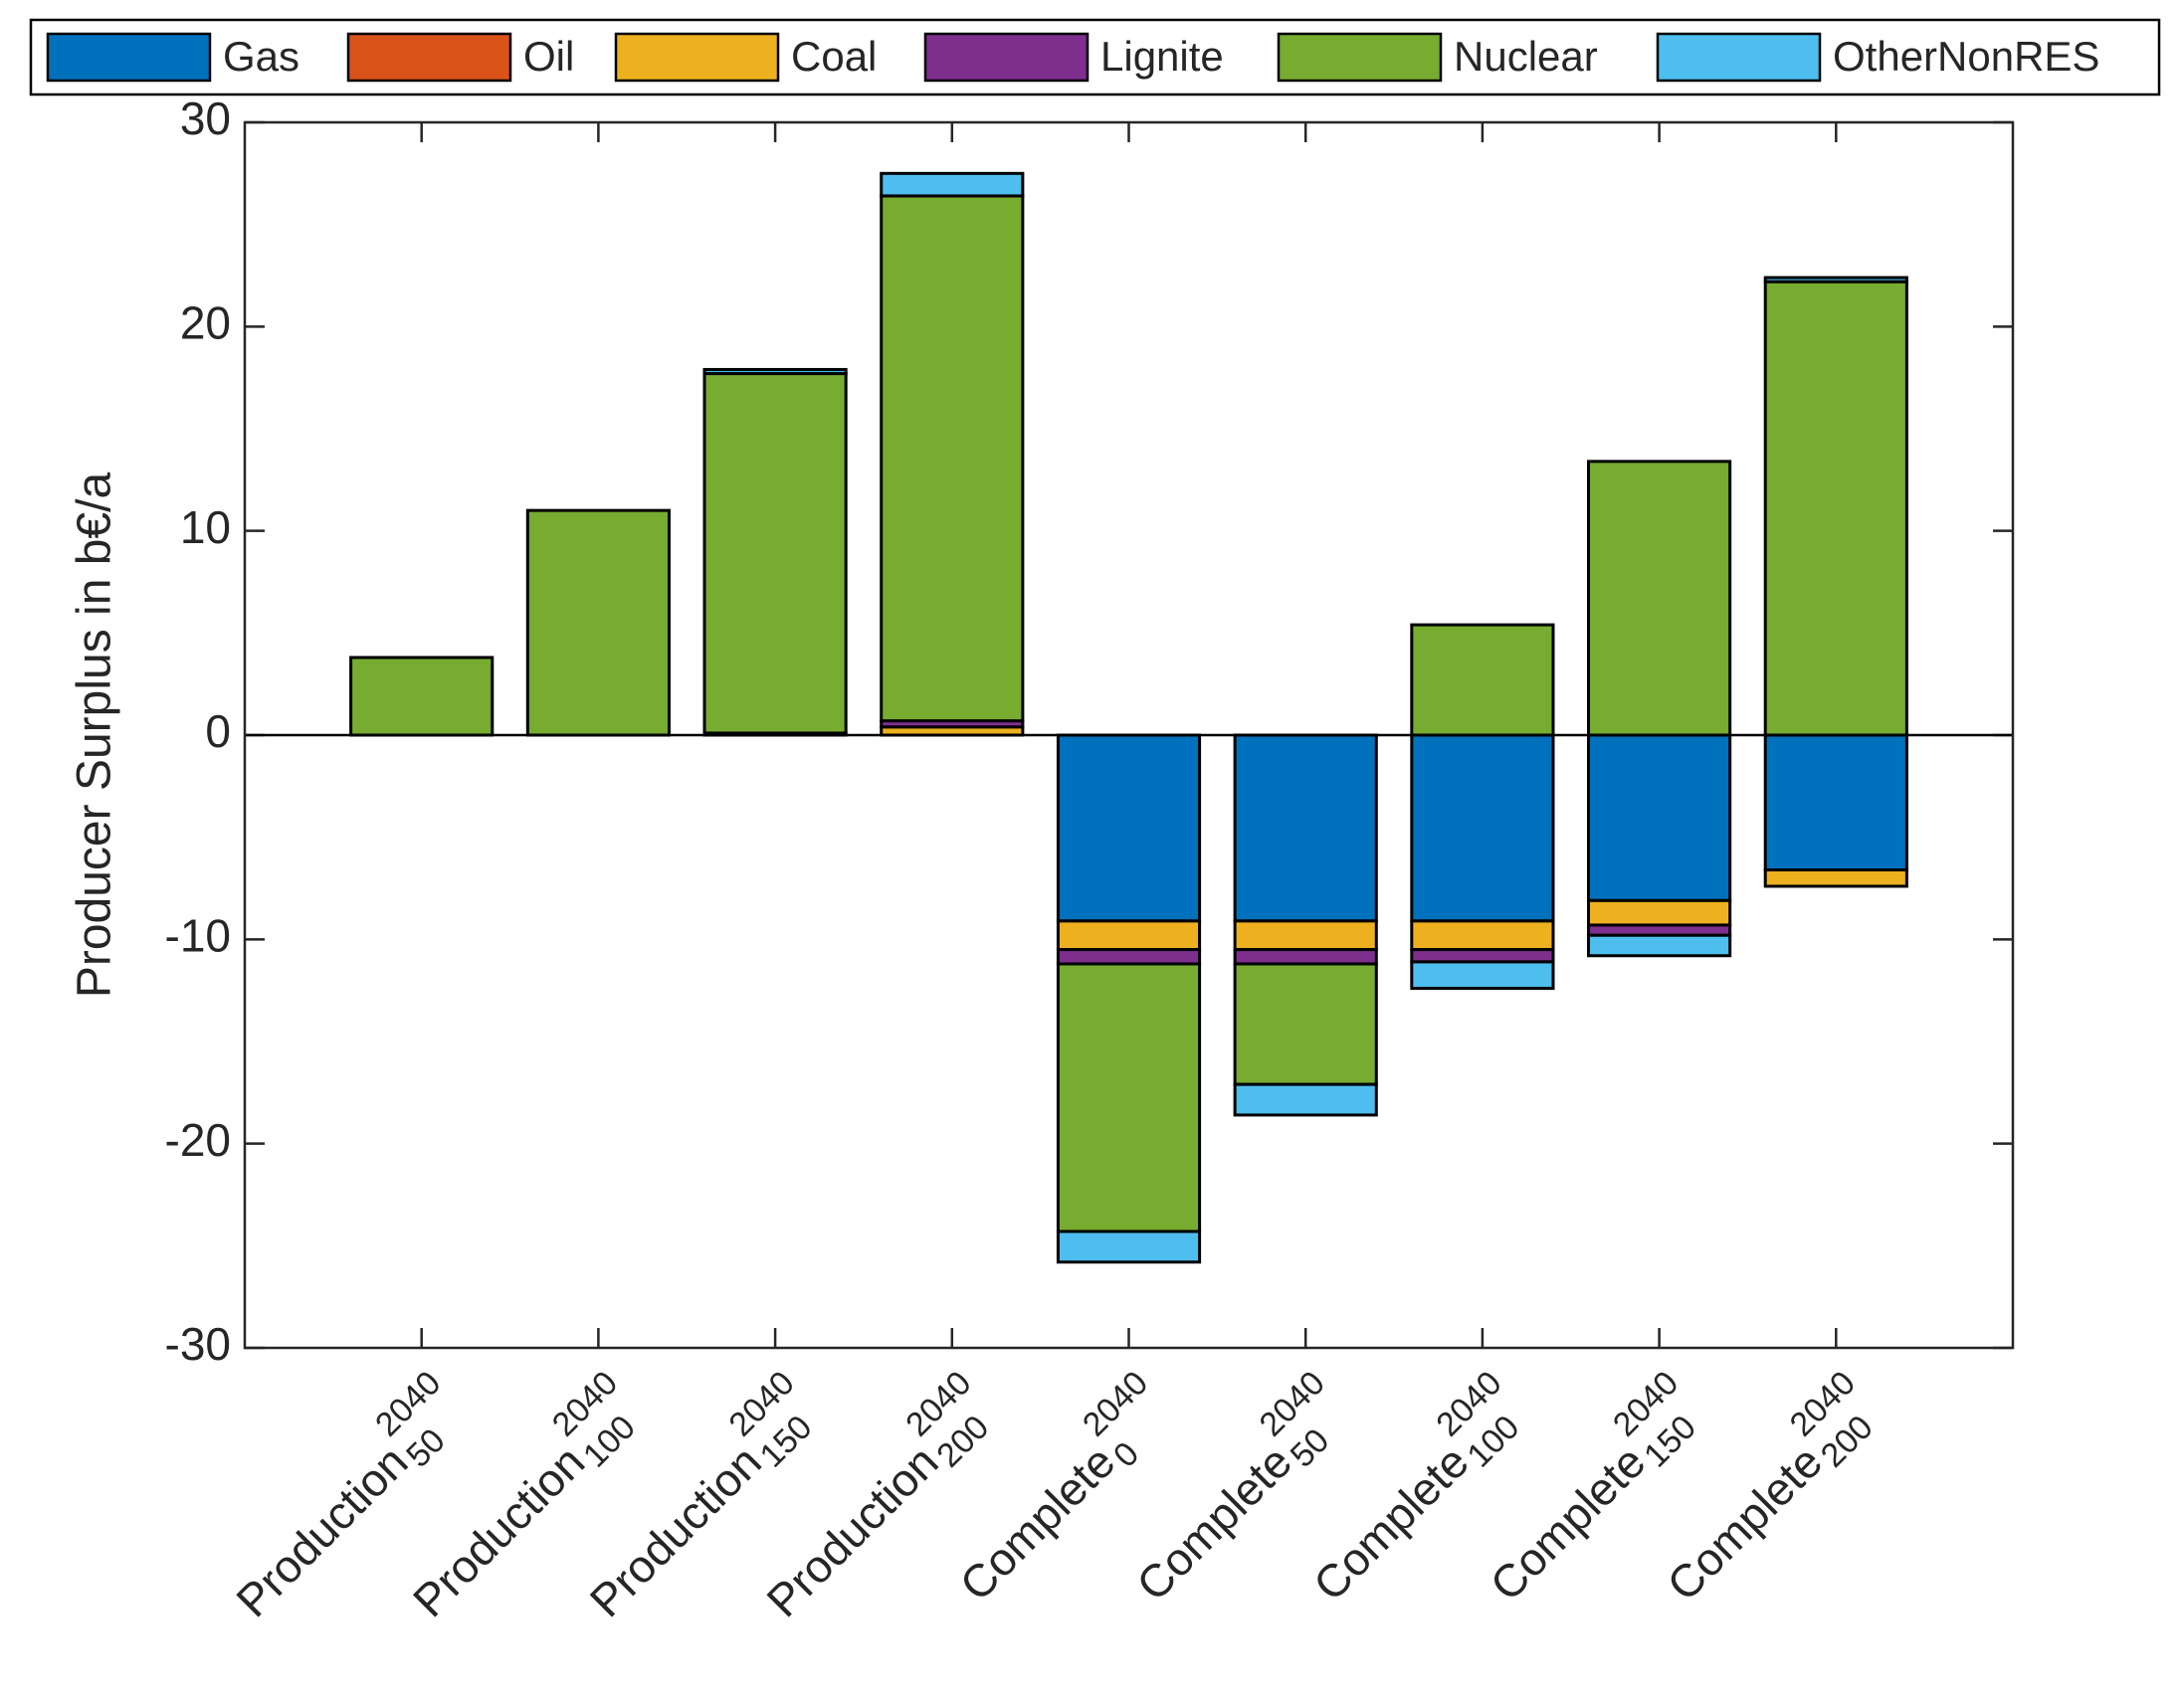 Image resolution: width=2184 pixels, height=1703 pixels. Describe the element at coordinates (218, 731) in the screenshot. I see `y-tick-label: 0` at that location.